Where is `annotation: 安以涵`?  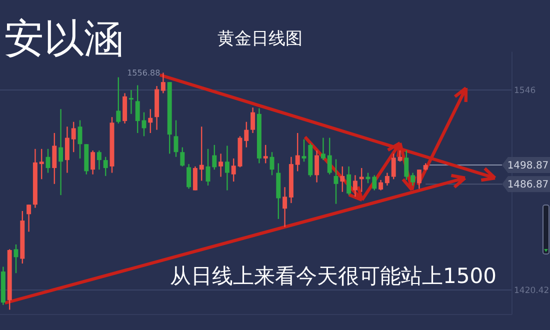 annotation: 安以涵 is located at coordinates (64, 39).